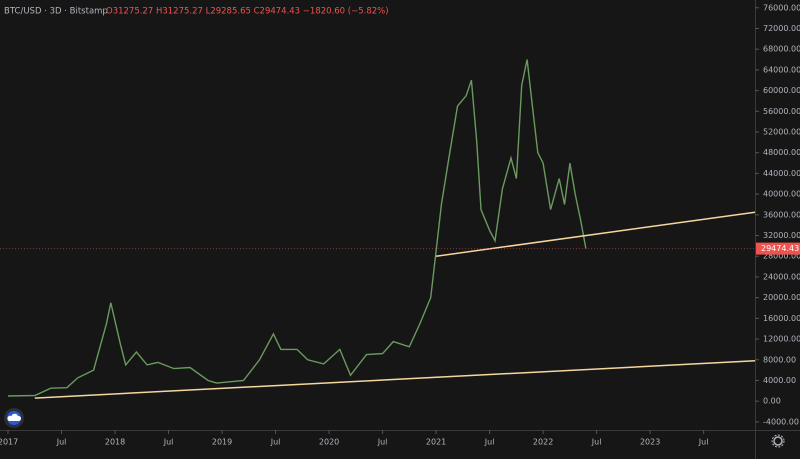 The height and width of the screenshot is (459, 800). What do you see at coordinates (779, 359) in the screenshot?
I see `y-tick-label: 8000.00` at bounding box center [779, 359].